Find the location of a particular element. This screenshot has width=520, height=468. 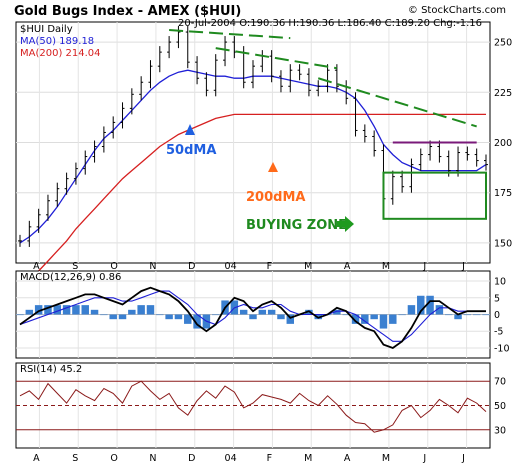

copyright: © StockCharts.com is located at coordinates (457, 10).